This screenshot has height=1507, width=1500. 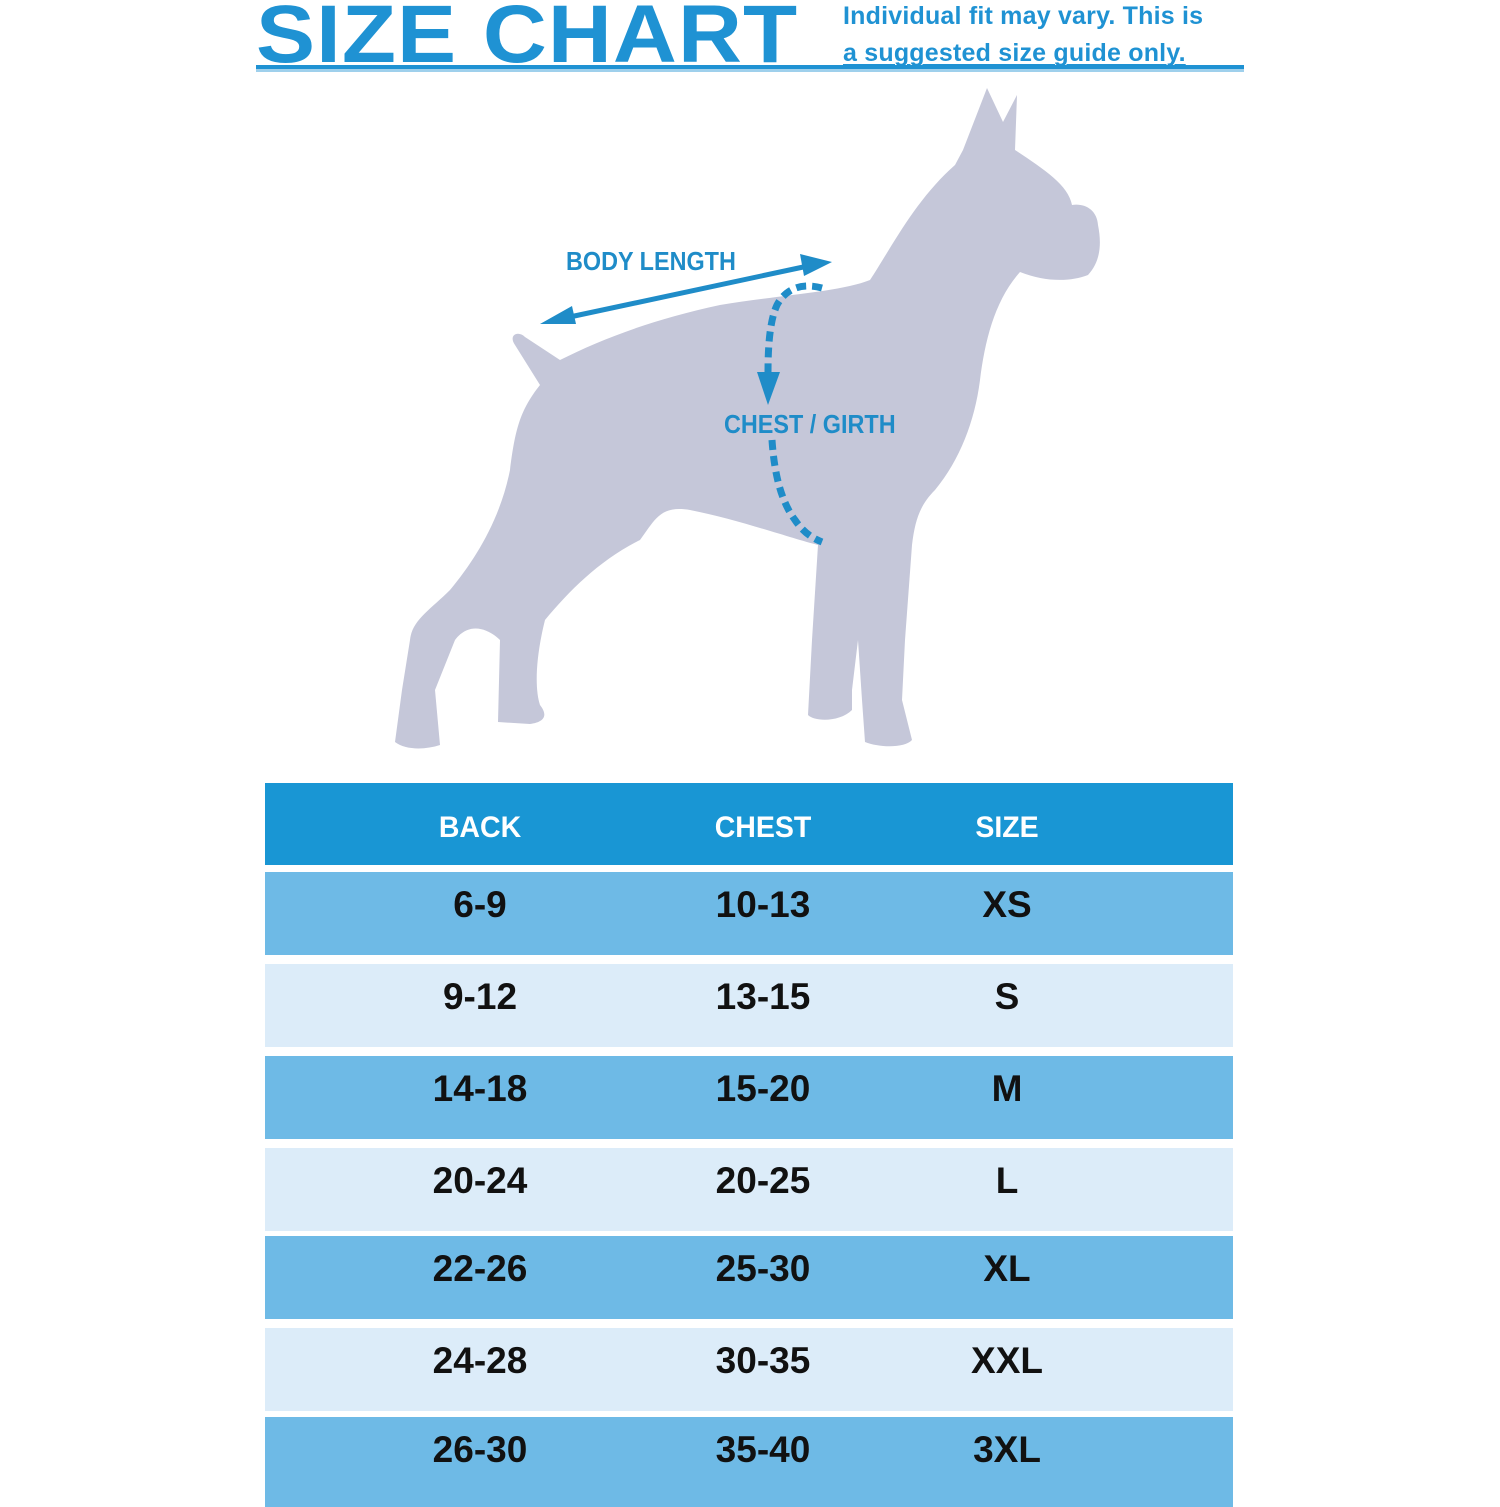 I want to click on back-length-cell: 20-24, so click(x=480, y=1180).